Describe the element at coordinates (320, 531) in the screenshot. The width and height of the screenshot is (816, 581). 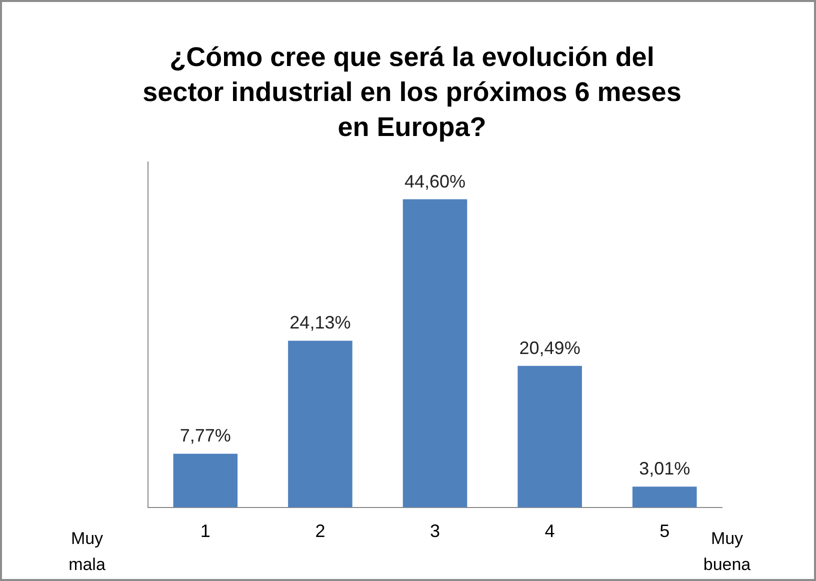
I see `x-tick-label: 2` at that location.